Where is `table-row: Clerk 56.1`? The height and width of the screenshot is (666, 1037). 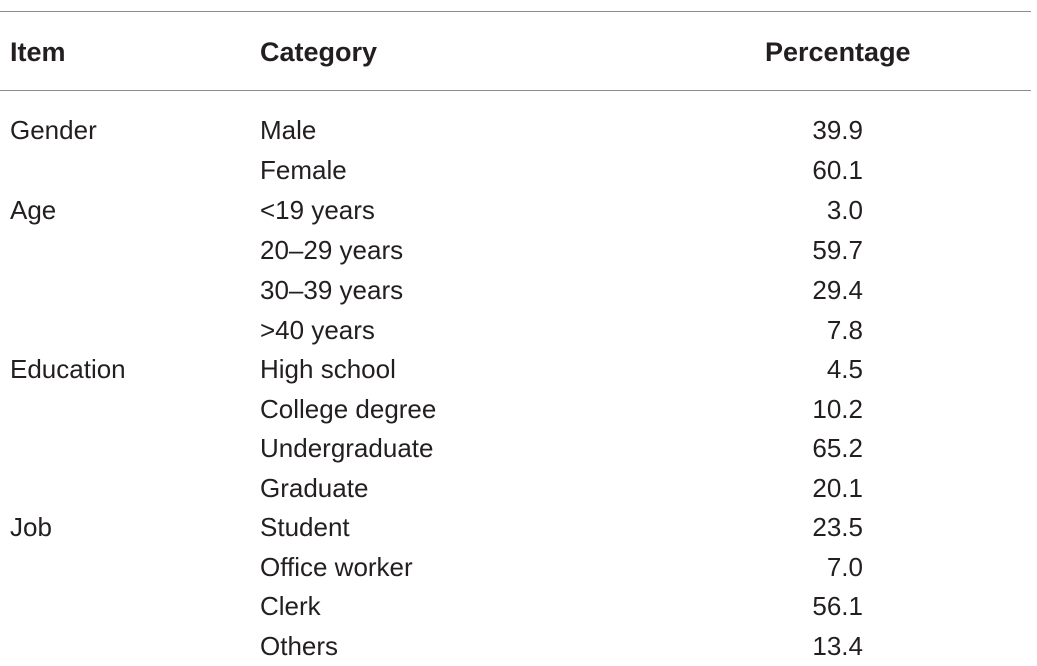 table-row: Clerk 56.1 is located at coordinates (515, 606).